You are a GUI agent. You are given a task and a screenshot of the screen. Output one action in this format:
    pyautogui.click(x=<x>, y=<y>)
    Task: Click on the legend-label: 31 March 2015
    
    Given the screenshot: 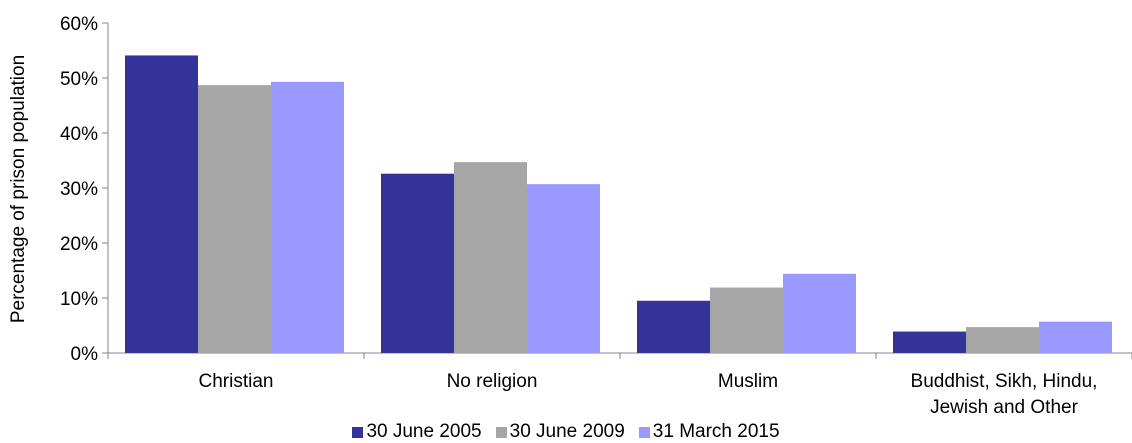 What is the action you would take?
    pyautogui.click(x=716, y=431)
    